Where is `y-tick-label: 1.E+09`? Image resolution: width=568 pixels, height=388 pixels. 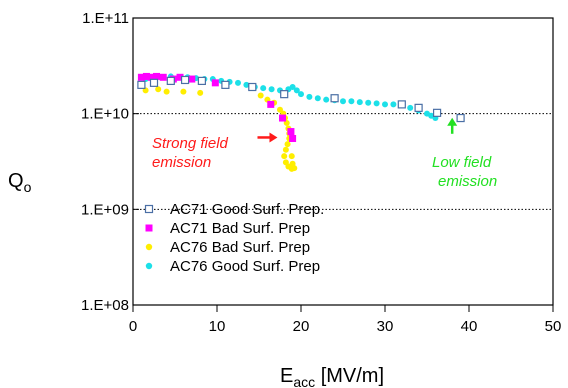 y-tick-label: 1.E+09 is located at coordinates (105, 209).